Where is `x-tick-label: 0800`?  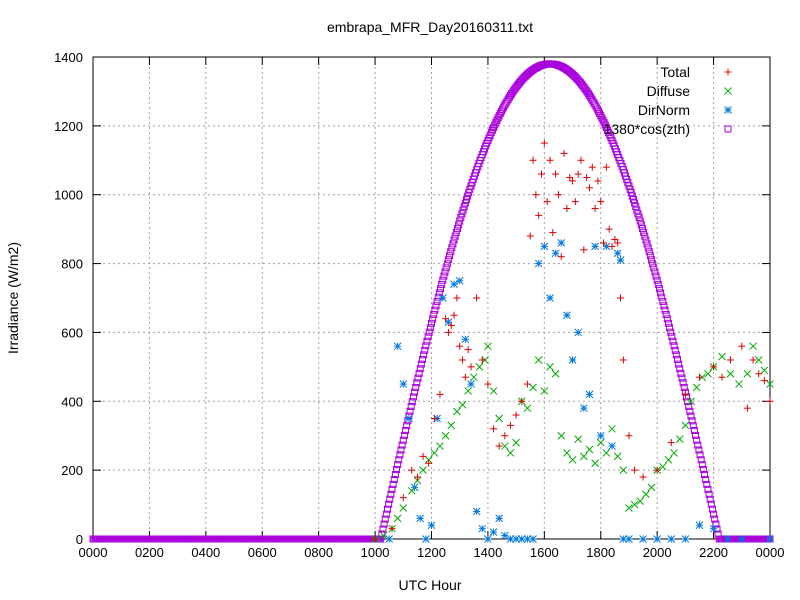
x-tick-label: 0800 is located at coordinates (318, 552).